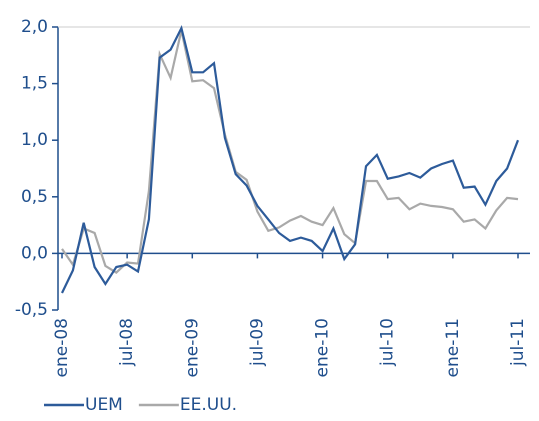 This screenshot has width=539, height=421. Describe the element at coordinates (257, 342) in the screenshot. I see `x-tick-label: jul-09` at that location.